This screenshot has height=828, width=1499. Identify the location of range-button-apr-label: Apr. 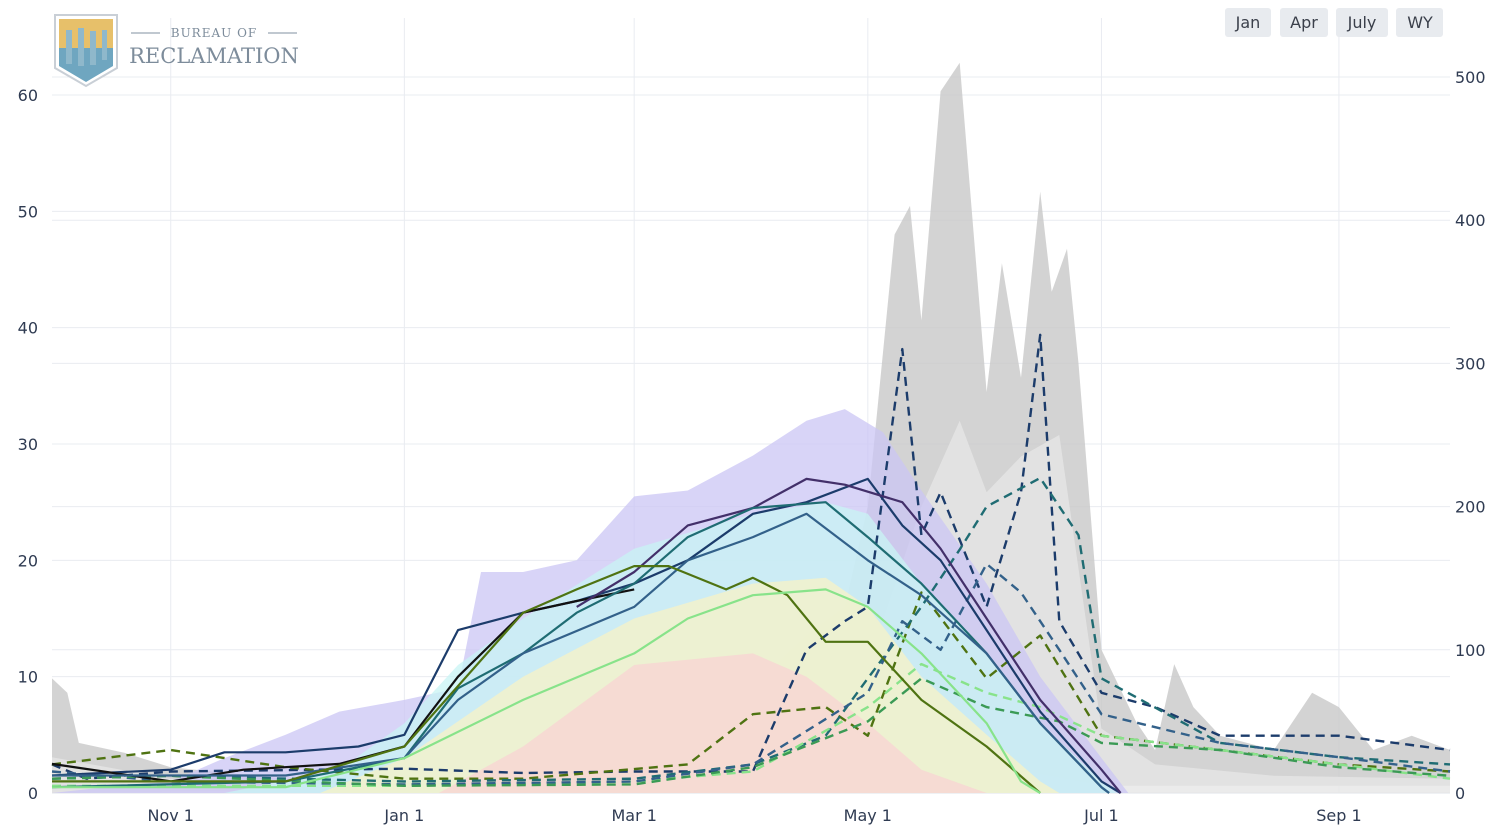
(1304, 22).